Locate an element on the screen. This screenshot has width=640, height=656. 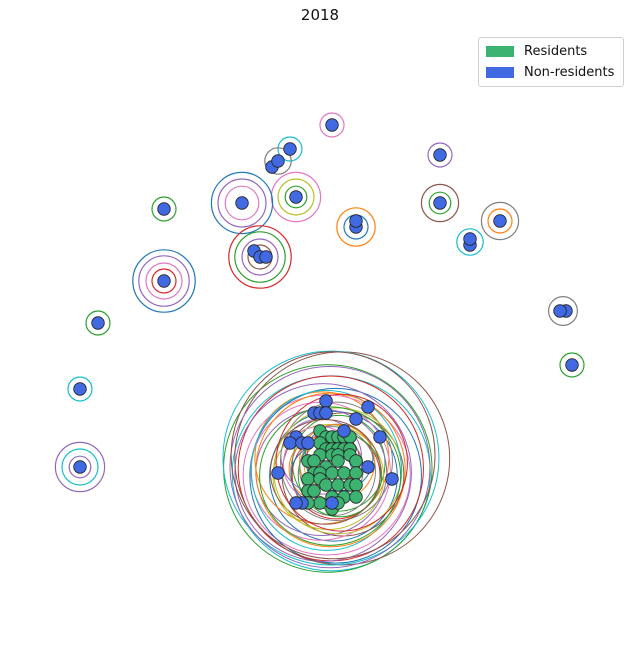
residents-swatch is located at coordinates (500, 51).